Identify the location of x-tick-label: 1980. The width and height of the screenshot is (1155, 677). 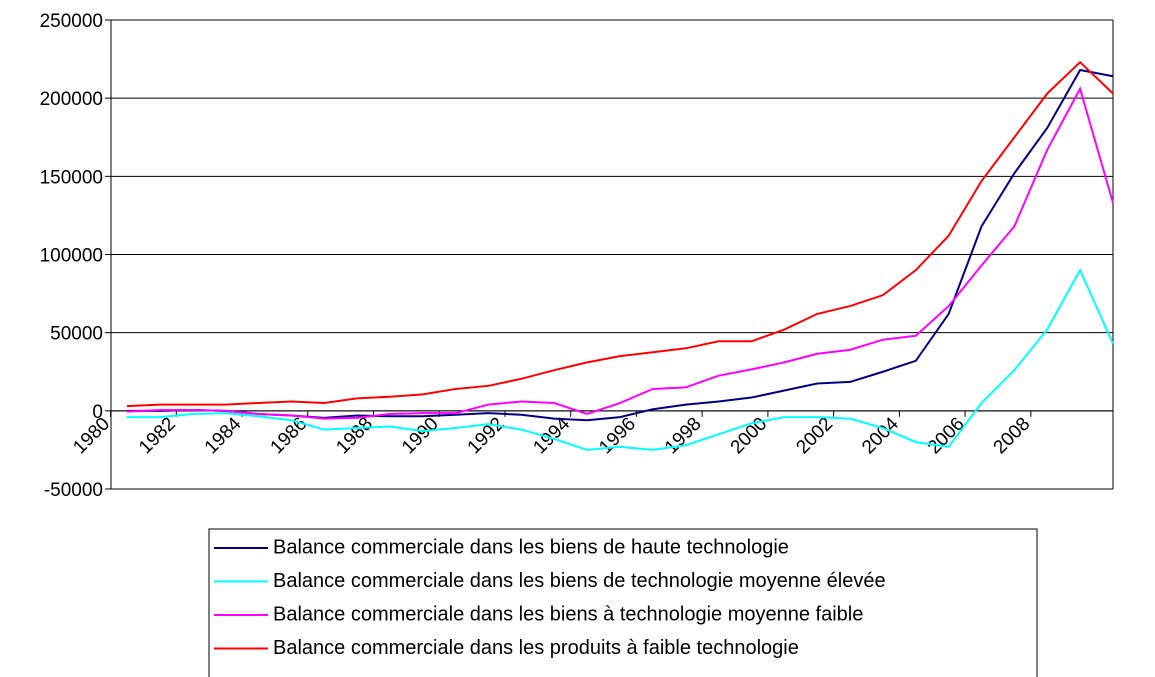
(91, 436).